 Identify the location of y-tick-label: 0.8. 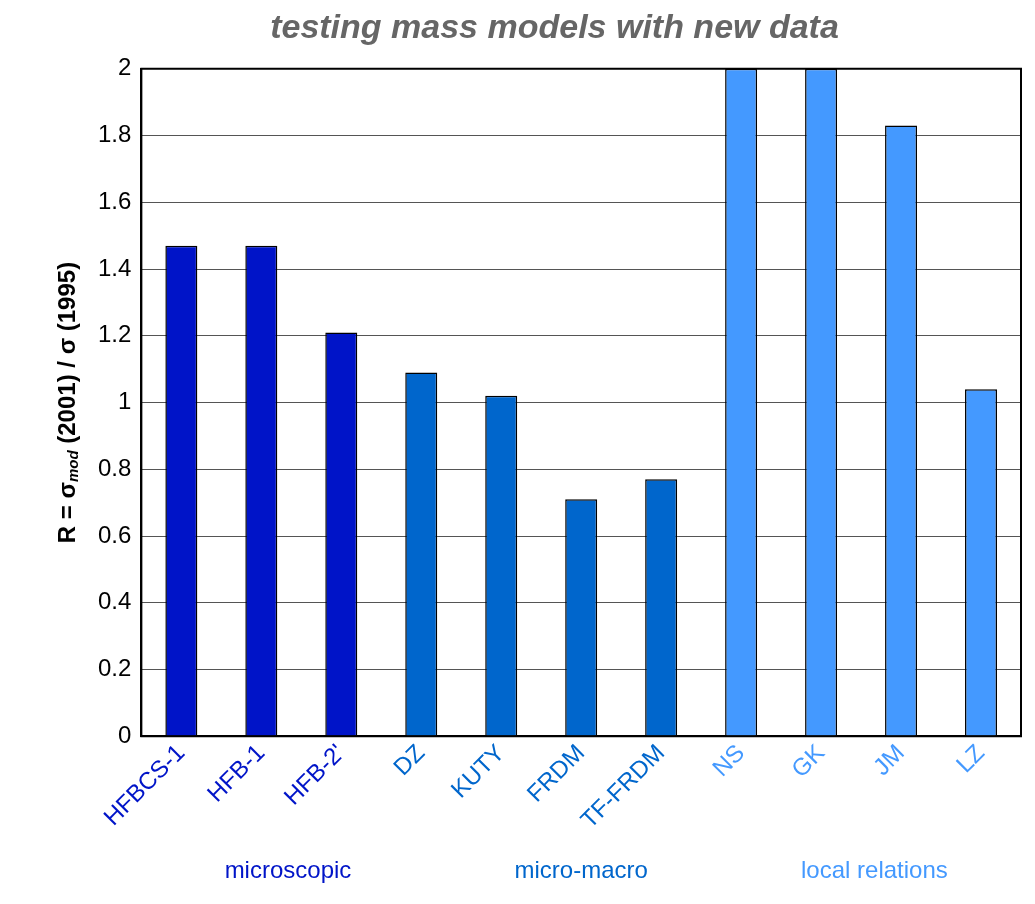
(114, 467).